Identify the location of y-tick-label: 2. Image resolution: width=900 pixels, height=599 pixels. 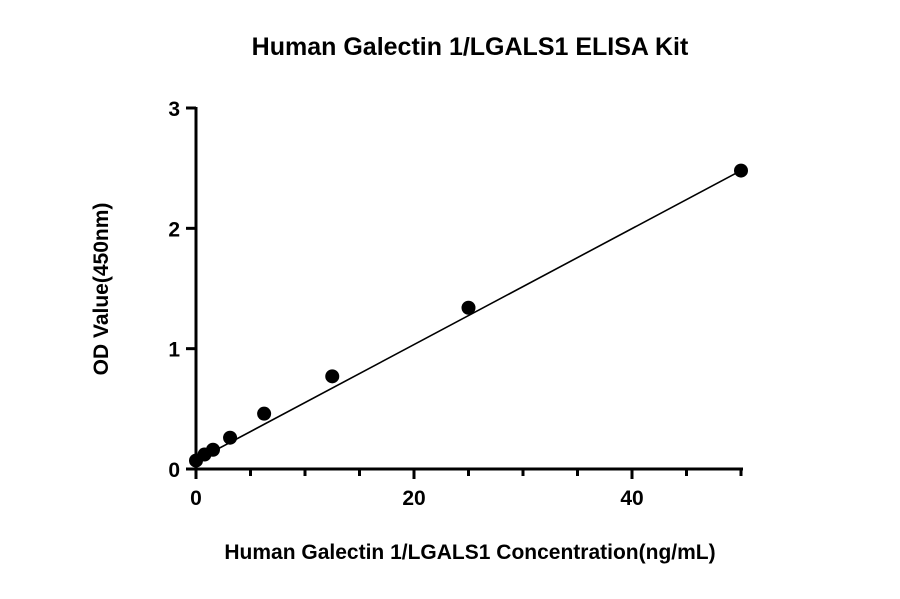
(174, 229).